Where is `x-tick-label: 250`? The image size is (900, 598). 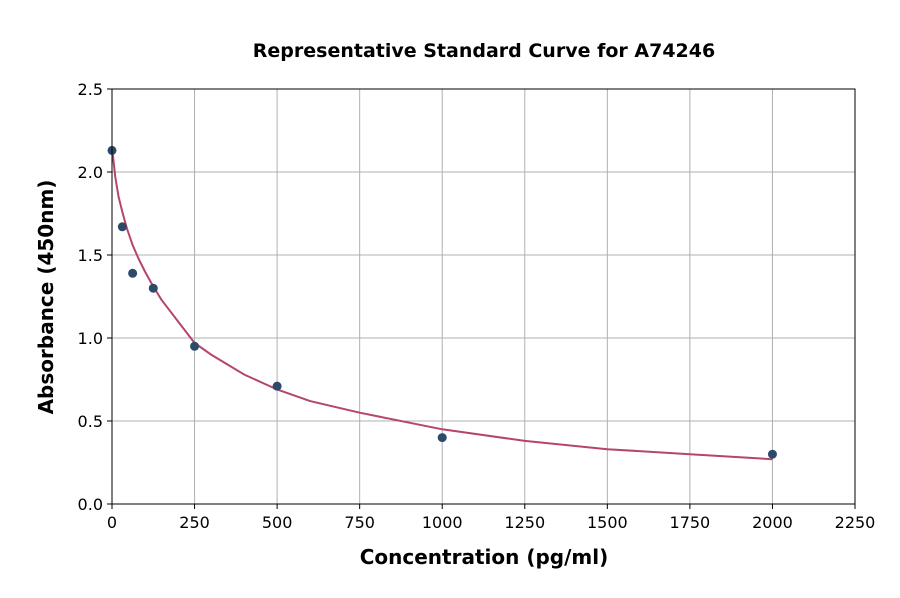 x-tick-label: 250 is located at coordinates (194, 522).